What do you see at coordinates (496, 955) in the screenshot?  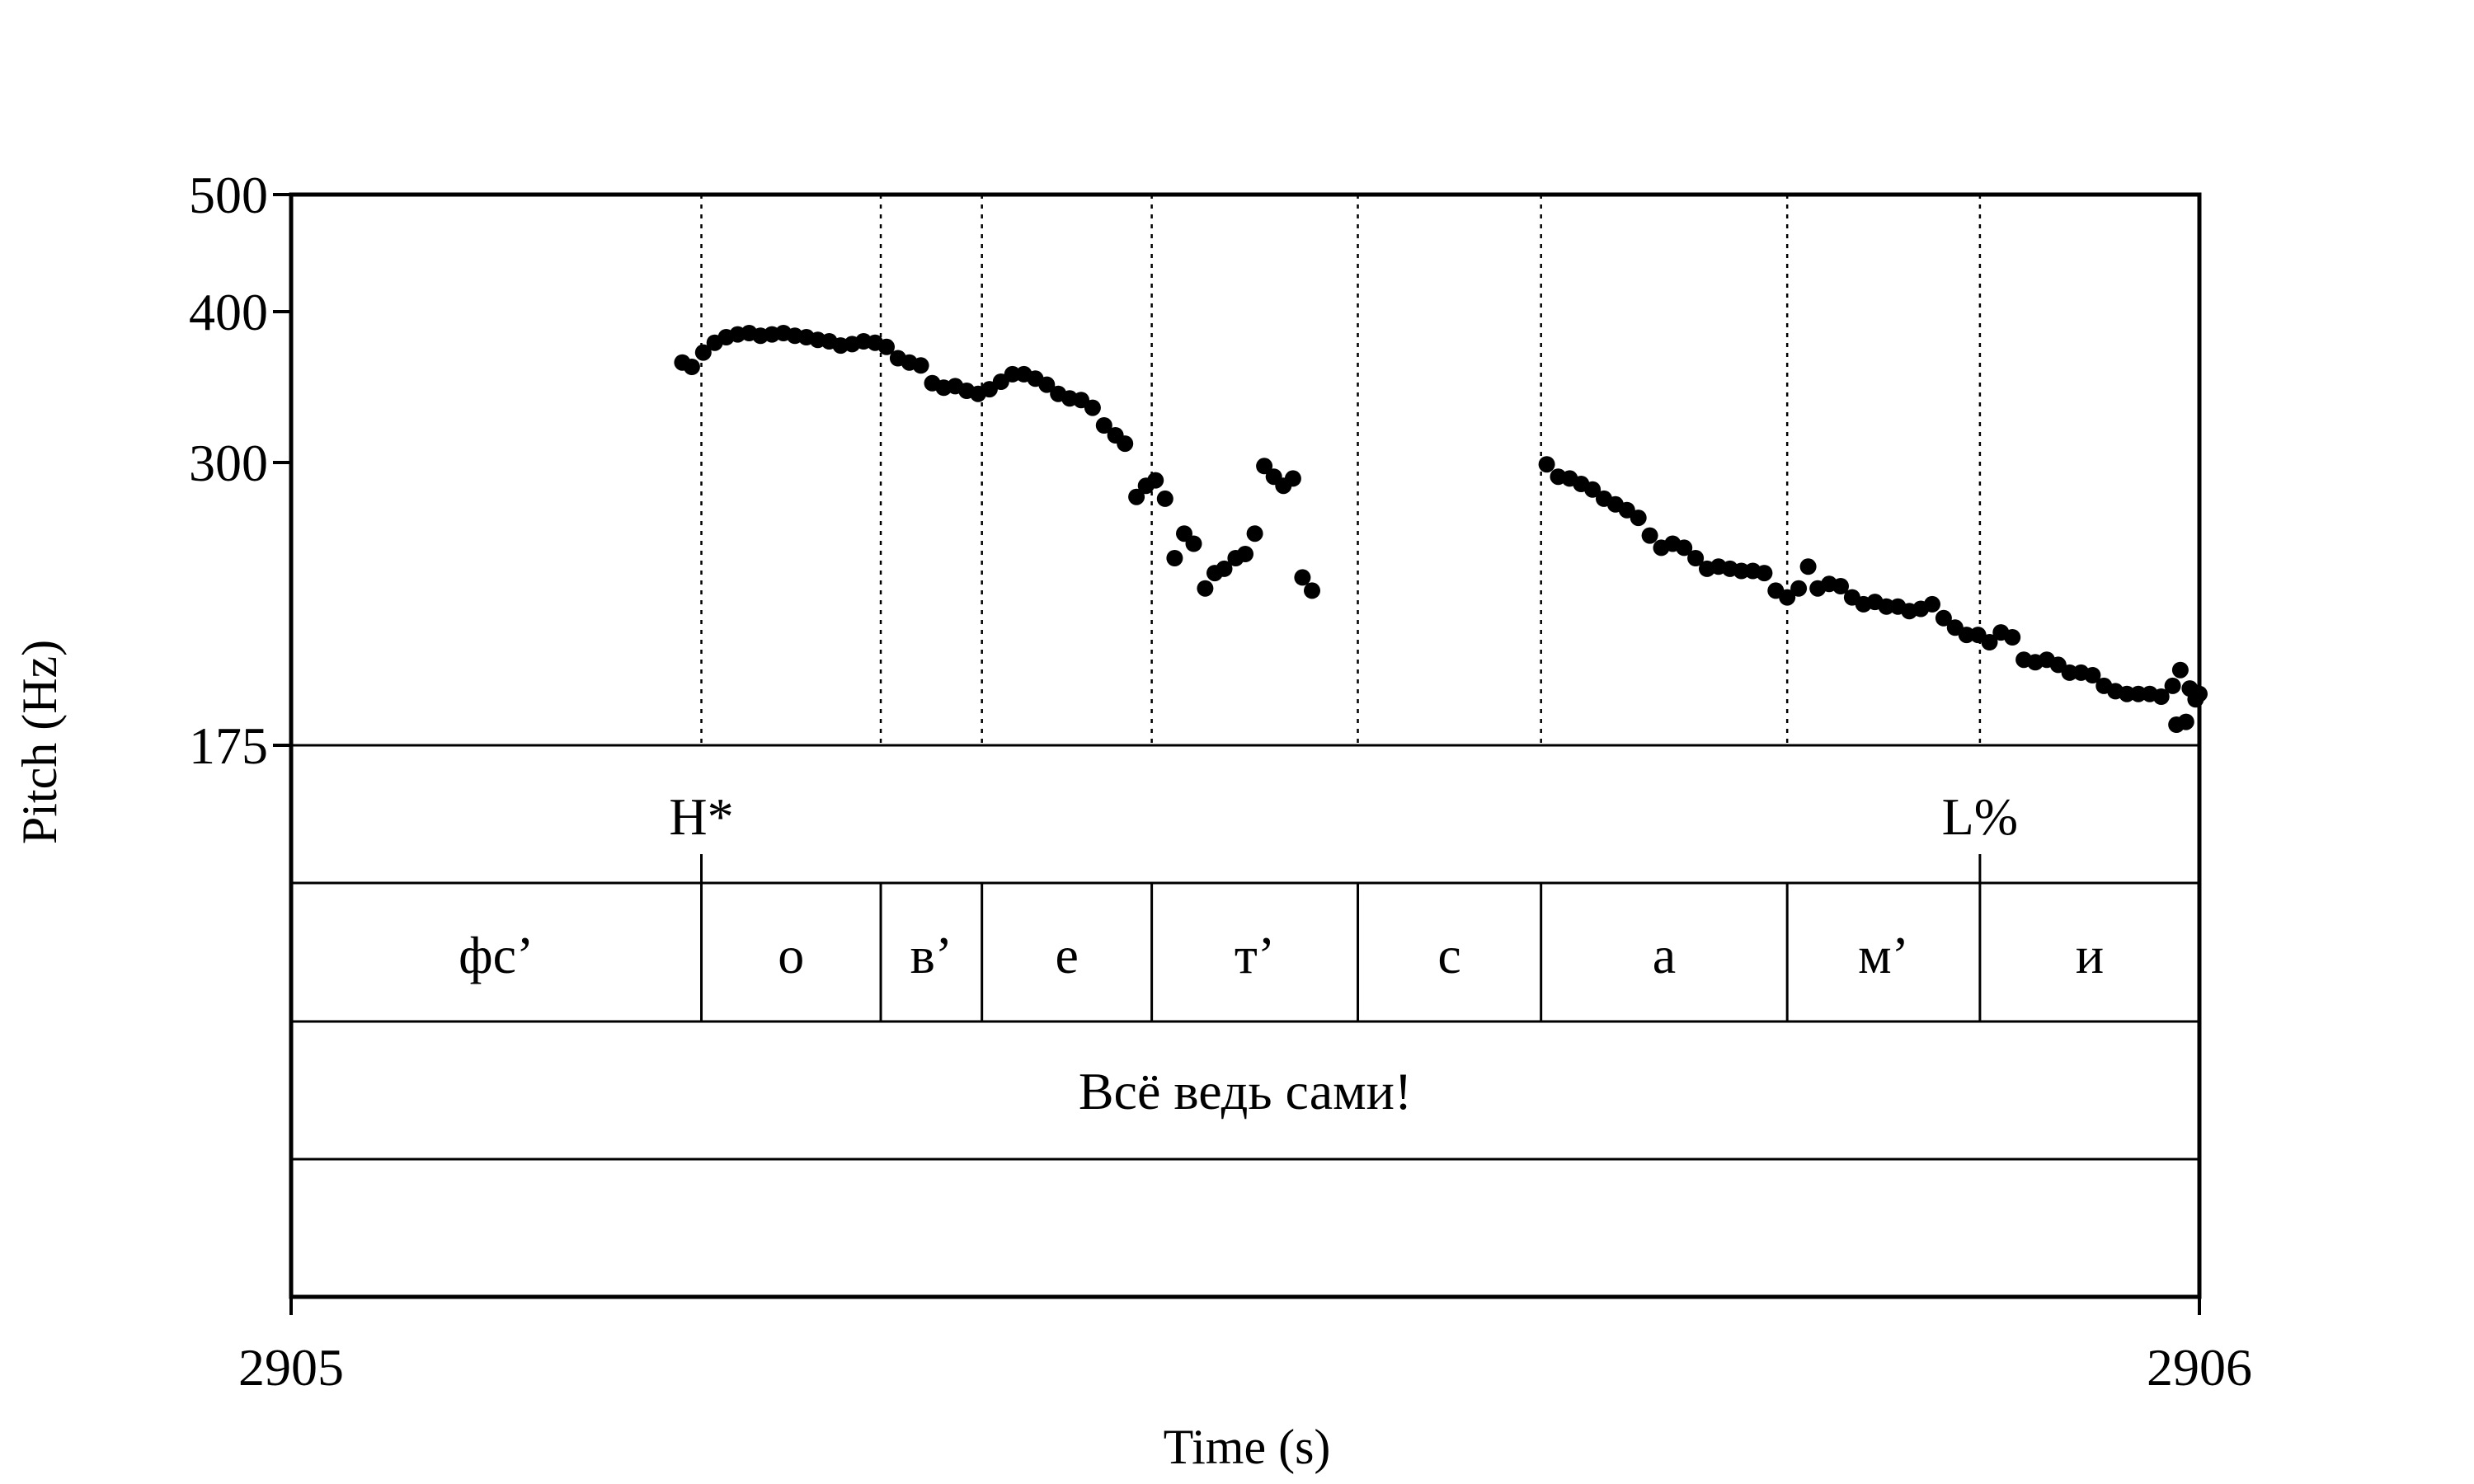 I see `phone-label: фс’` at bounding box center [496, 955].